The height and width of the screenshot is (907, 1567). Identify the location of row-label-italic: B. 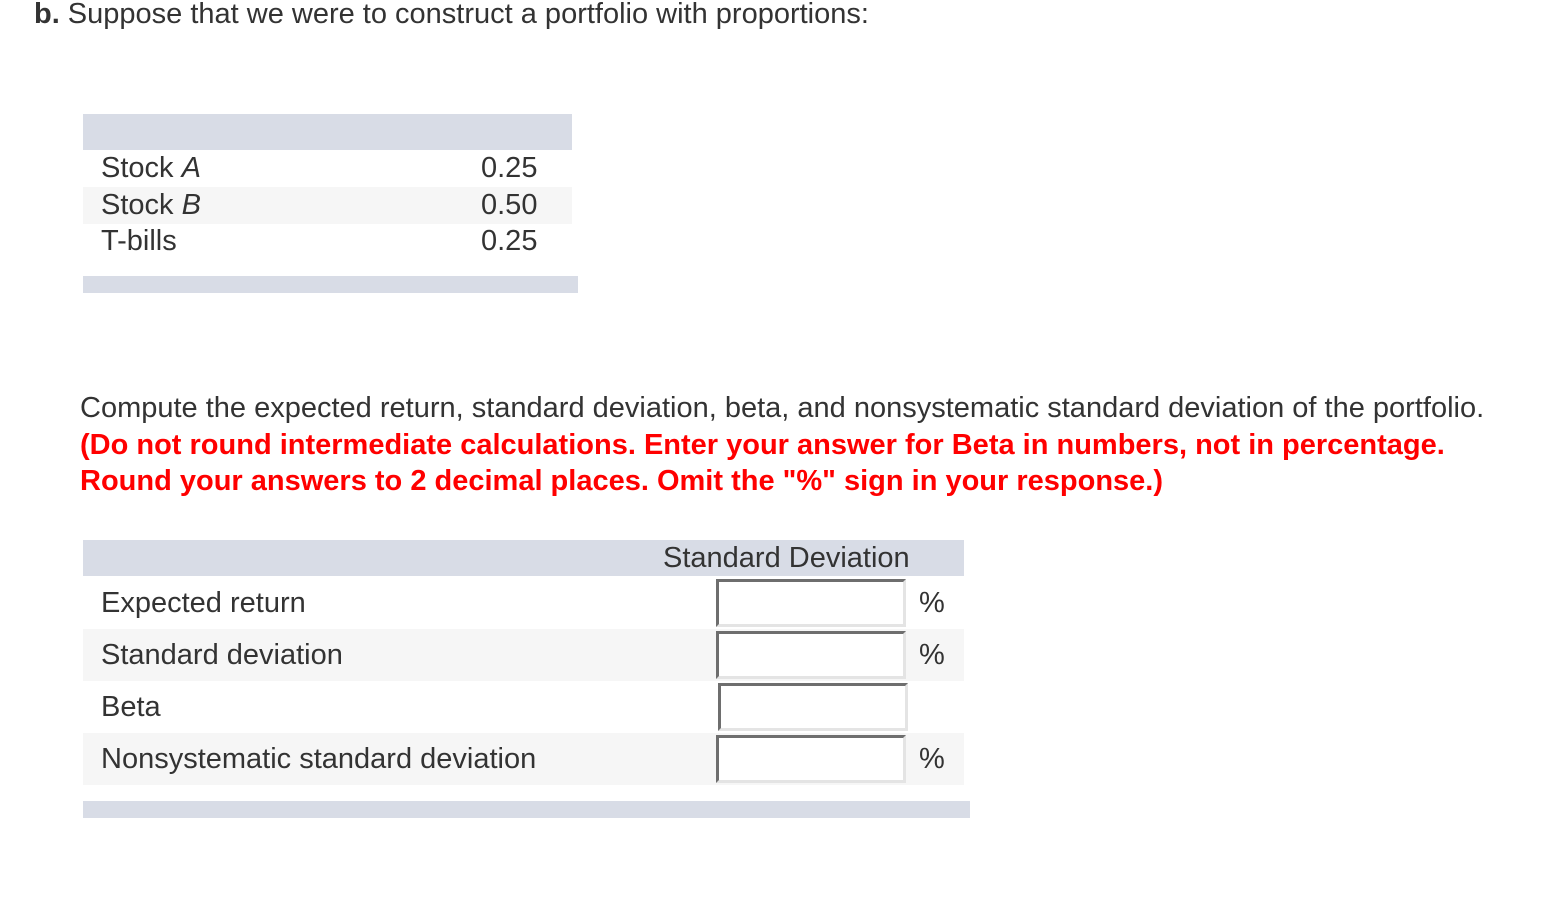
(191, 205).